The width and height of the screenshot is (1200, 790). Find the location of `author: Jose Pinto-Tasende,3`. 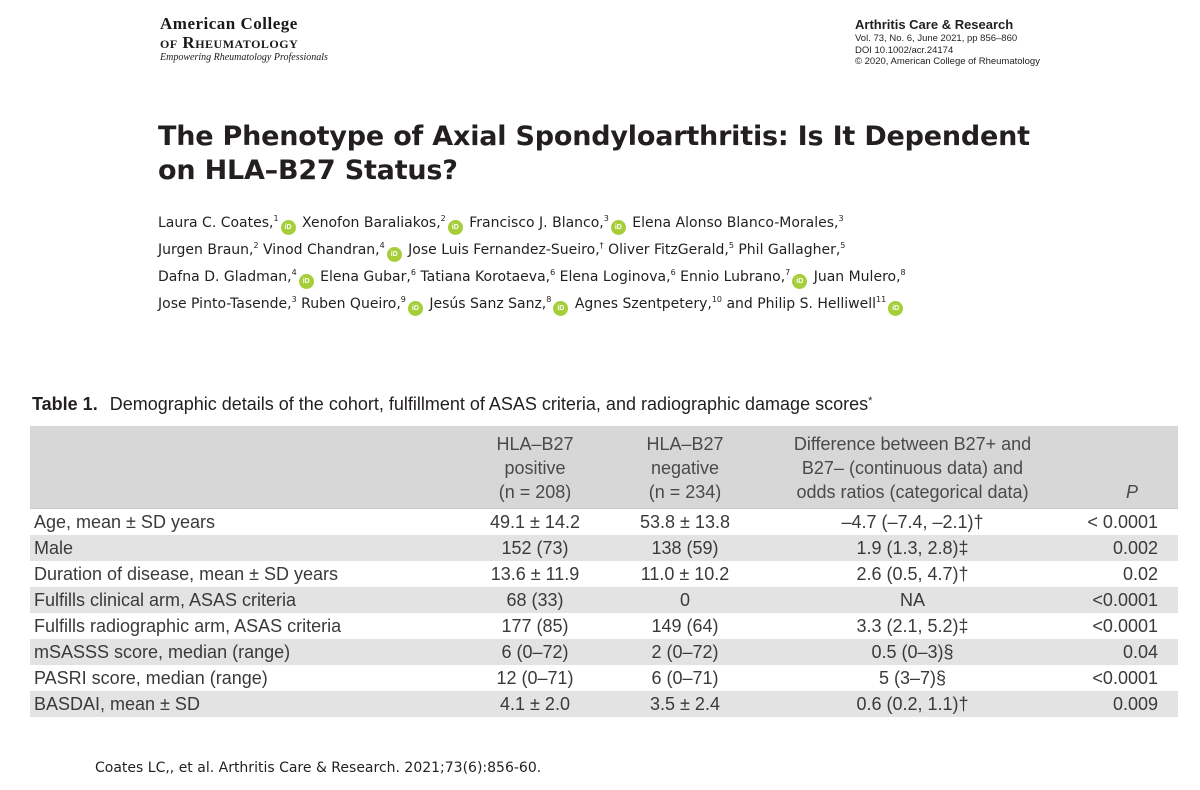

author: Jose Pinto-Tasende,3 is located at coordinates (227, 304).